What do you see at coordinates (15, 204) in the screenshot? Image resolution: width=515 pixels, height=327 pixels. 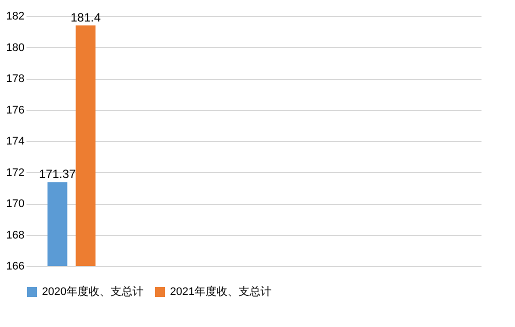 I see `y-tick-label: 170` at bounding box center [15, 204].